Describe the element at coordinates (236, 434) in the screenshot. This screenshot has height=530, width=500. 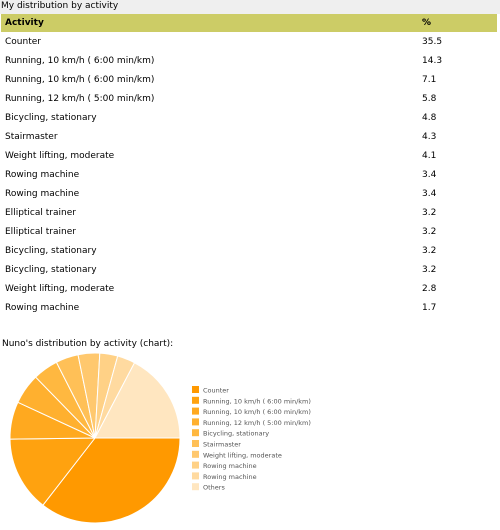
I see `legend-label: Bicycling, stationary` at that location.